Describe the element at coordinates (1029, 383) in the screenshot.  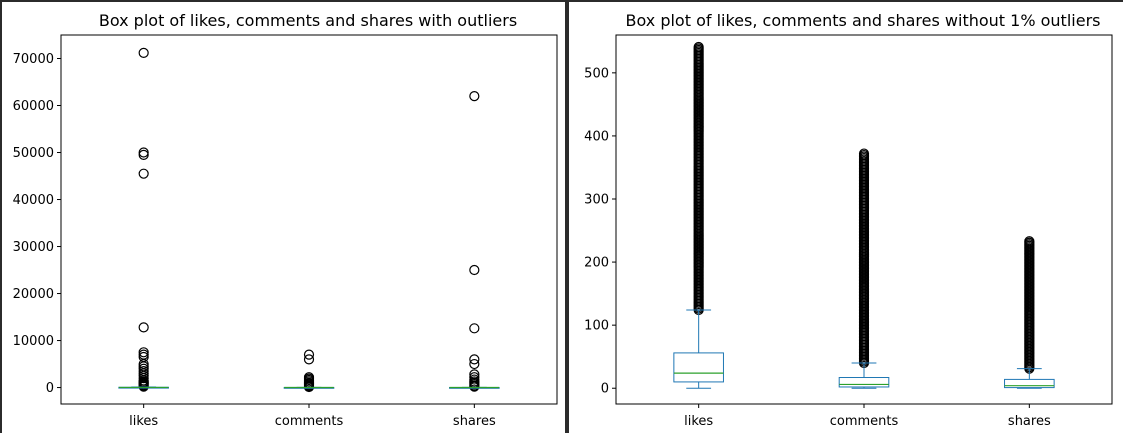
I see `chart-2-shares-box` at that location.